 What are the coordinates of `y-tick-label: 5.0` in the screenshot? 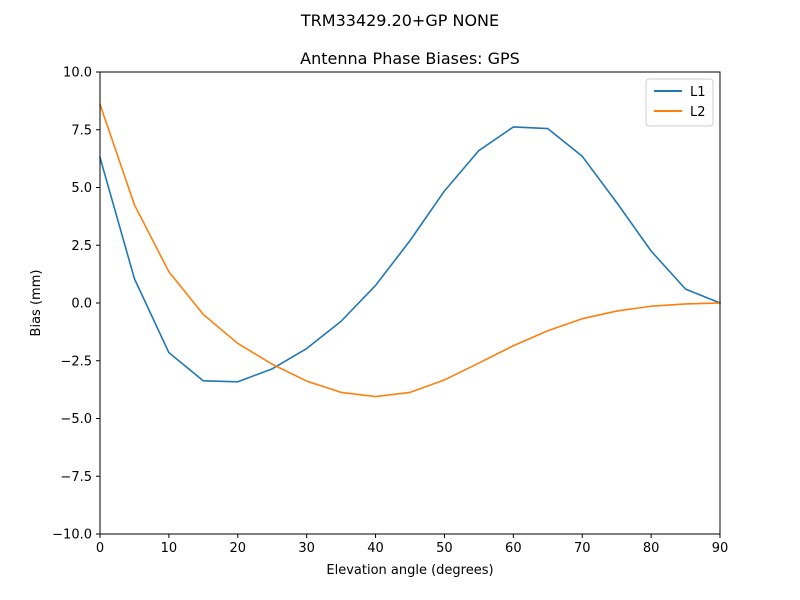 It's located at (81, 188).